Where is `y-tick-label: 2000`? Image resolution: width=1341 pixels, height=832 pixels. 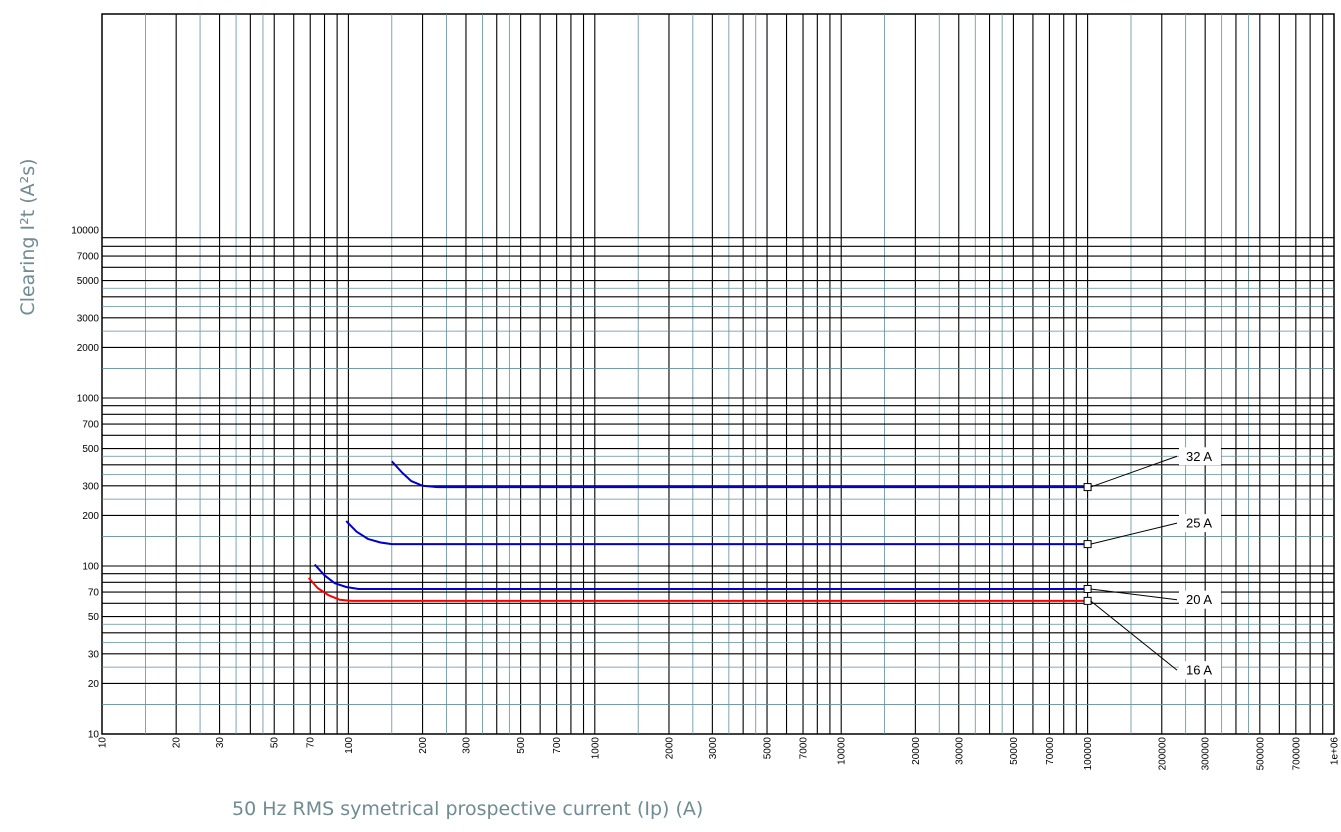 y-tick-label: 2000 is located at coordinates (88, 348).